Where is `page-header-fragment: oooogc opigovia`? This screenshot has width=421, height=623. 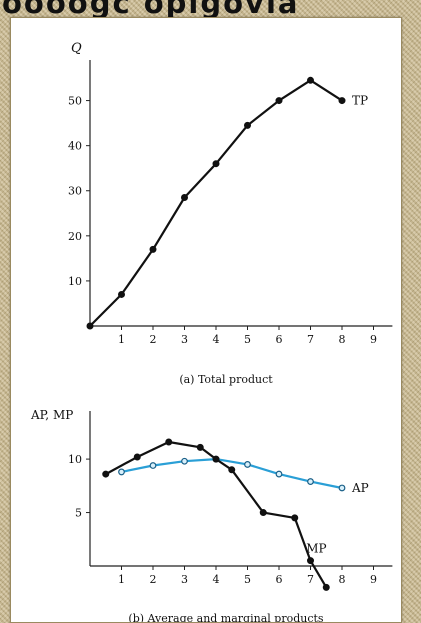
page-header-fragment: oooogc opigovia is located at coordinates (151, 10).